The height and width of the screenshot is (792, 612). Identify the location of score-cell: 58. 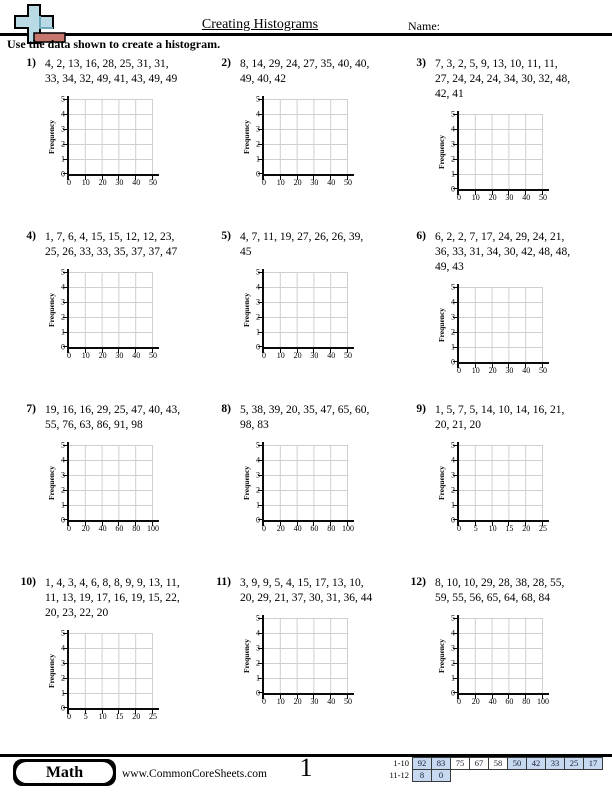
(498, 763).